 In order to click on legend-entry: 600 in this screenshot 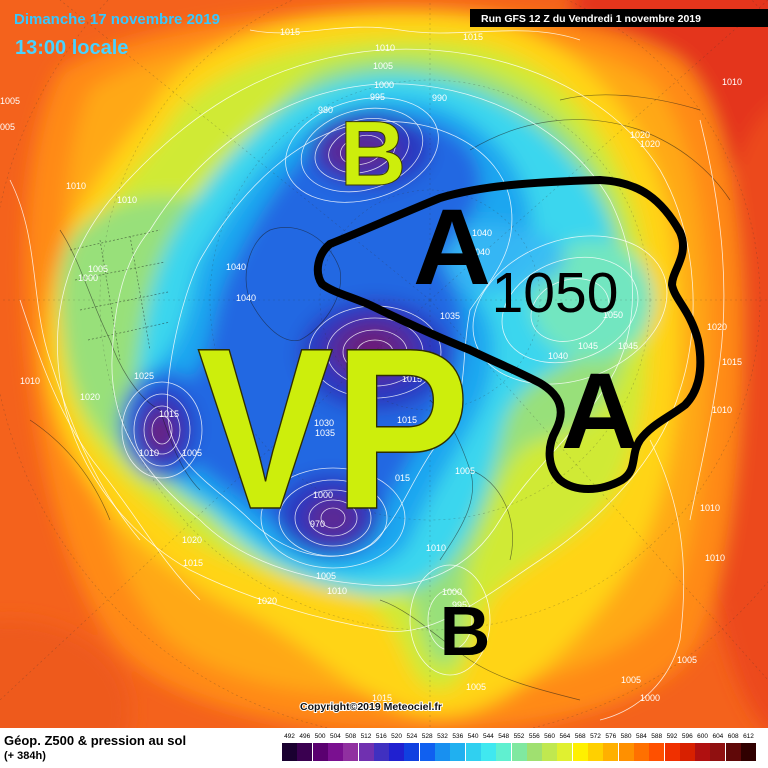, I will do `click(703, 749)`.